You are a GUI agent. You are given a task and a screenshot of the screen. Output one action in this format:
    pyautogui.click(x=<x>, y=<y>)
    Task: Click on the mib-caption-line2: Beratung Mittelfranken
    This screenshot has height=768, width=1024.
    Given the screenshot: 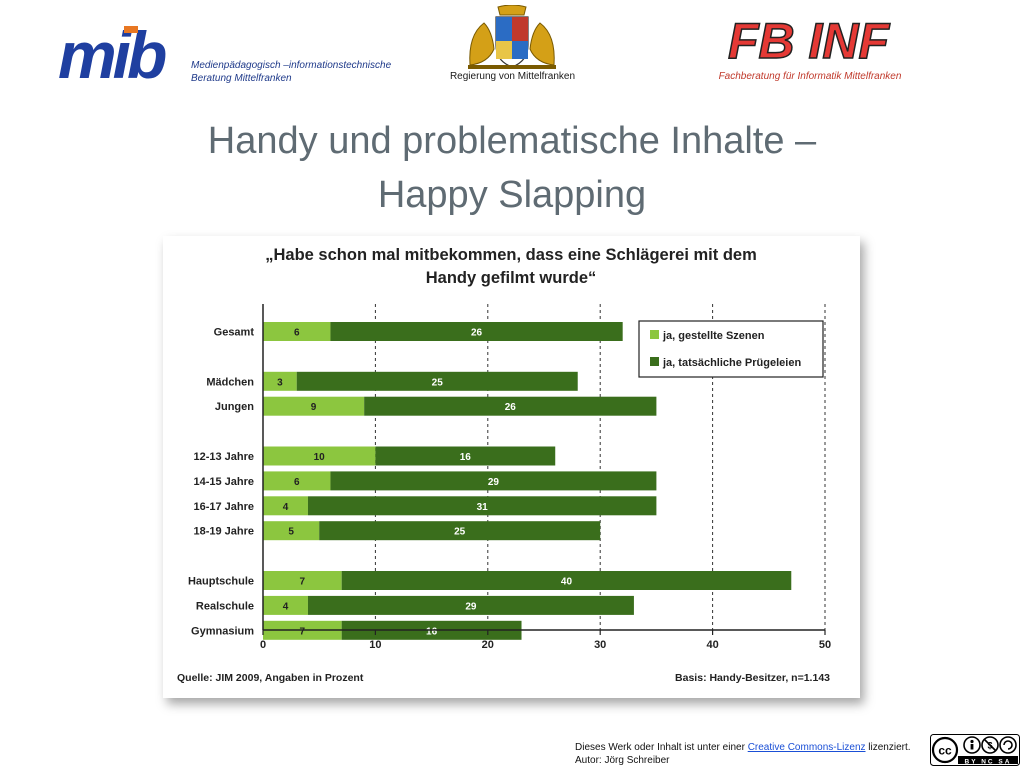 What is the action you would take?
    pyautogui.click(x=241, y=78)
    